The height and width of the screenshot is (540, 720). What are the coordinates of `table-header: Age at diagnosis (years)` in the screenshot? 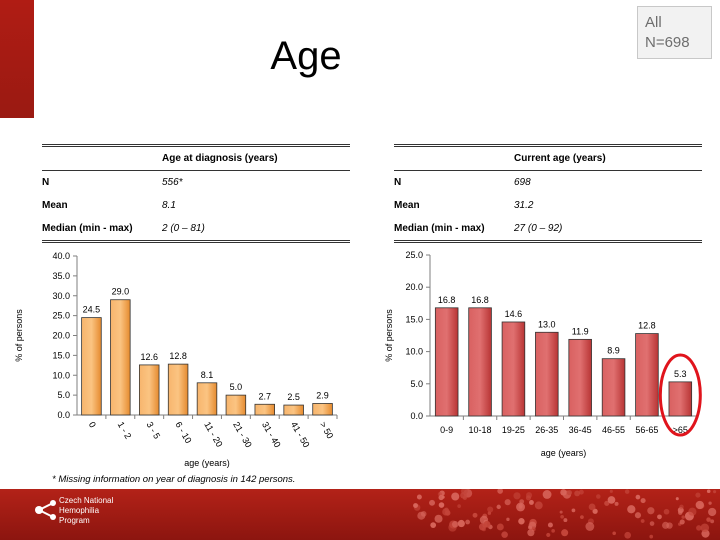 It's located at (220, 158).